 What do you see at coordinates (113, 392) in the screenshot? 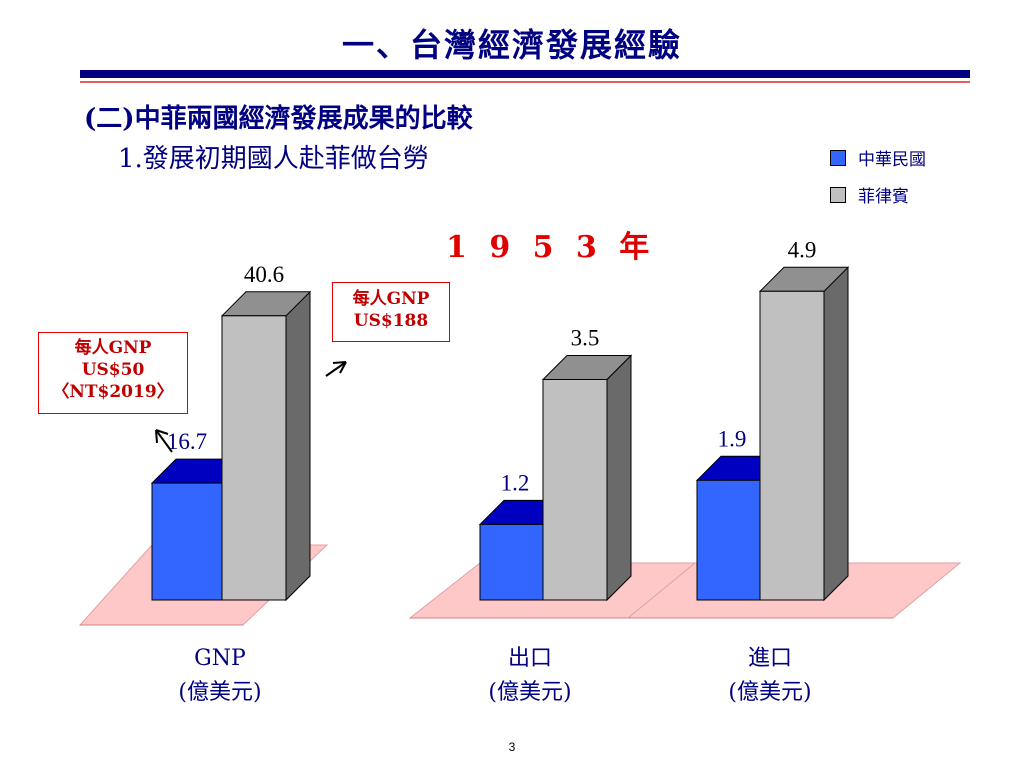
I see `callout-line: 〈NT$2019〉` at bounding box center [113, 392].